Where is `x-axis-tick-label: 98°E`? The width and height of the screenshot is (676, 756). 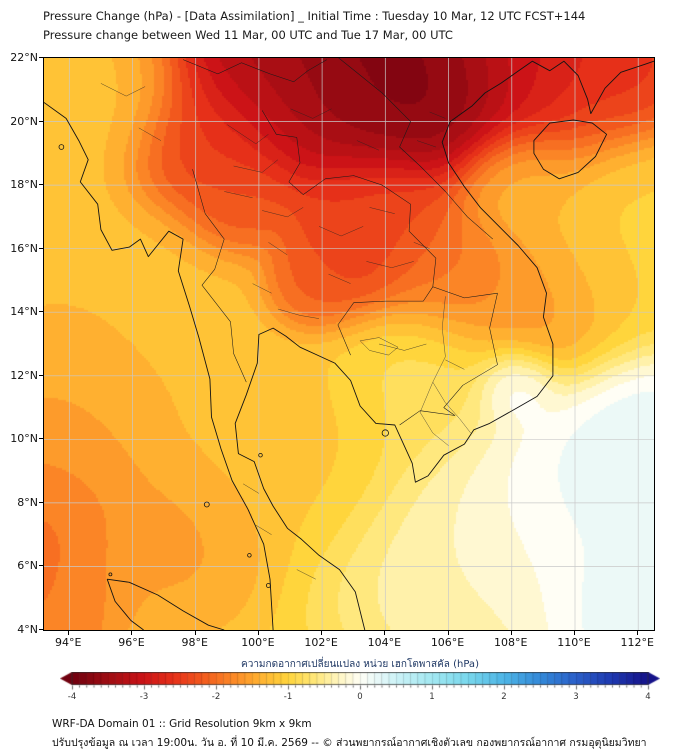 x-axis-tick-label: 98°E is located at coordinates (194, 642).